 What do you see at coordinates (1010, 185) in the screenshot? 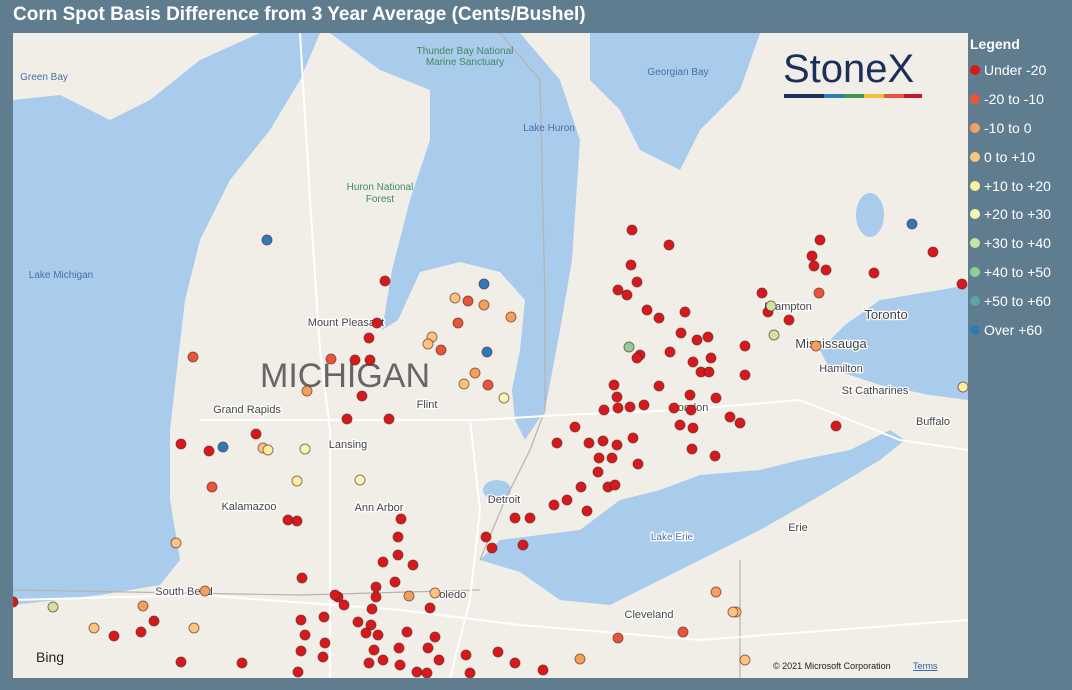
I see `legend-item: +10 to +20` at bounding box center [1010, 185].